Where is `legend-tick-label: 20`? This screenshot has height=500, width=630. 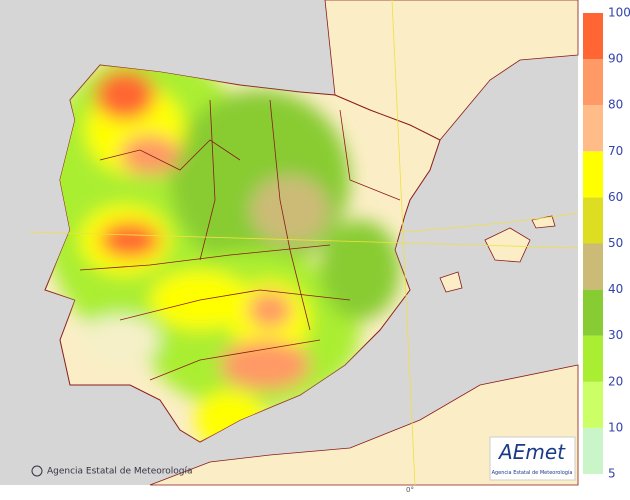
legend-tick-label: 20 is located at coordinates (615, 381).